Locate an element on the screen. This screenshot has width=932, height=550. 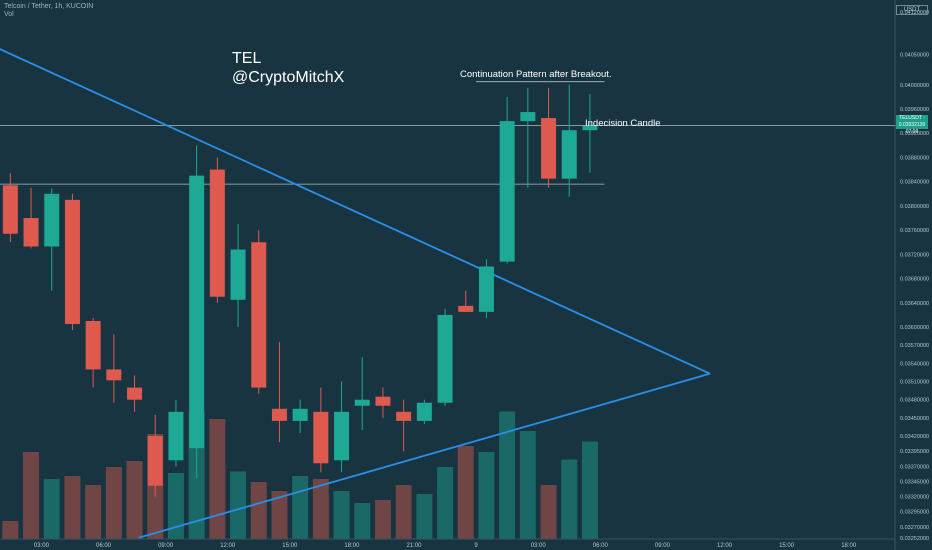
author-annotation: TEL @CryptoMitchX is located at coordinates (288, 68).